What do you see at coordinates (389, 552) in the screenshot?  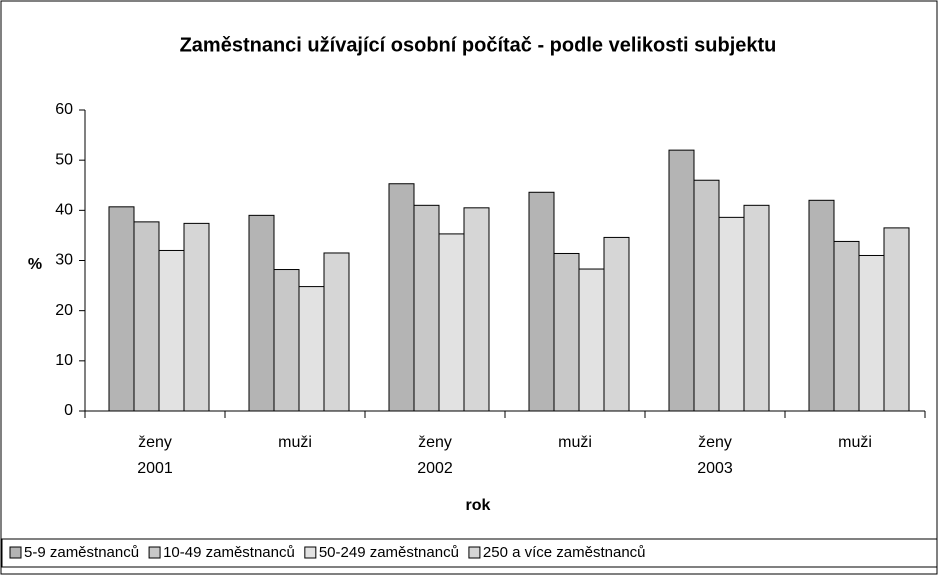 I see `legend-label: 50-249 zaměstnanců` at bounding box center [389, 552].